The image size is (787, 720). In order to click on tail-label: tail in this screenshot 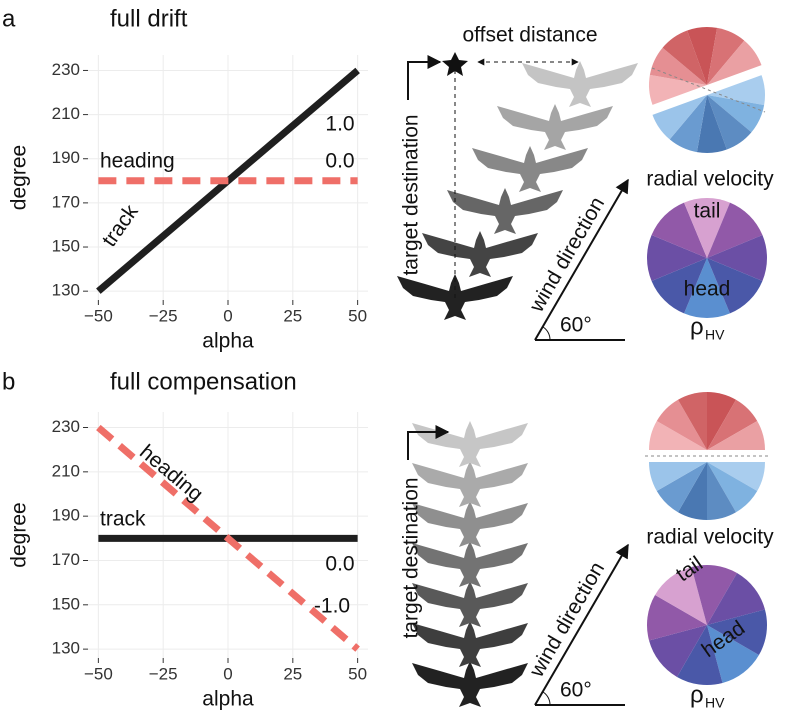, I will do `click(707, 211)`.